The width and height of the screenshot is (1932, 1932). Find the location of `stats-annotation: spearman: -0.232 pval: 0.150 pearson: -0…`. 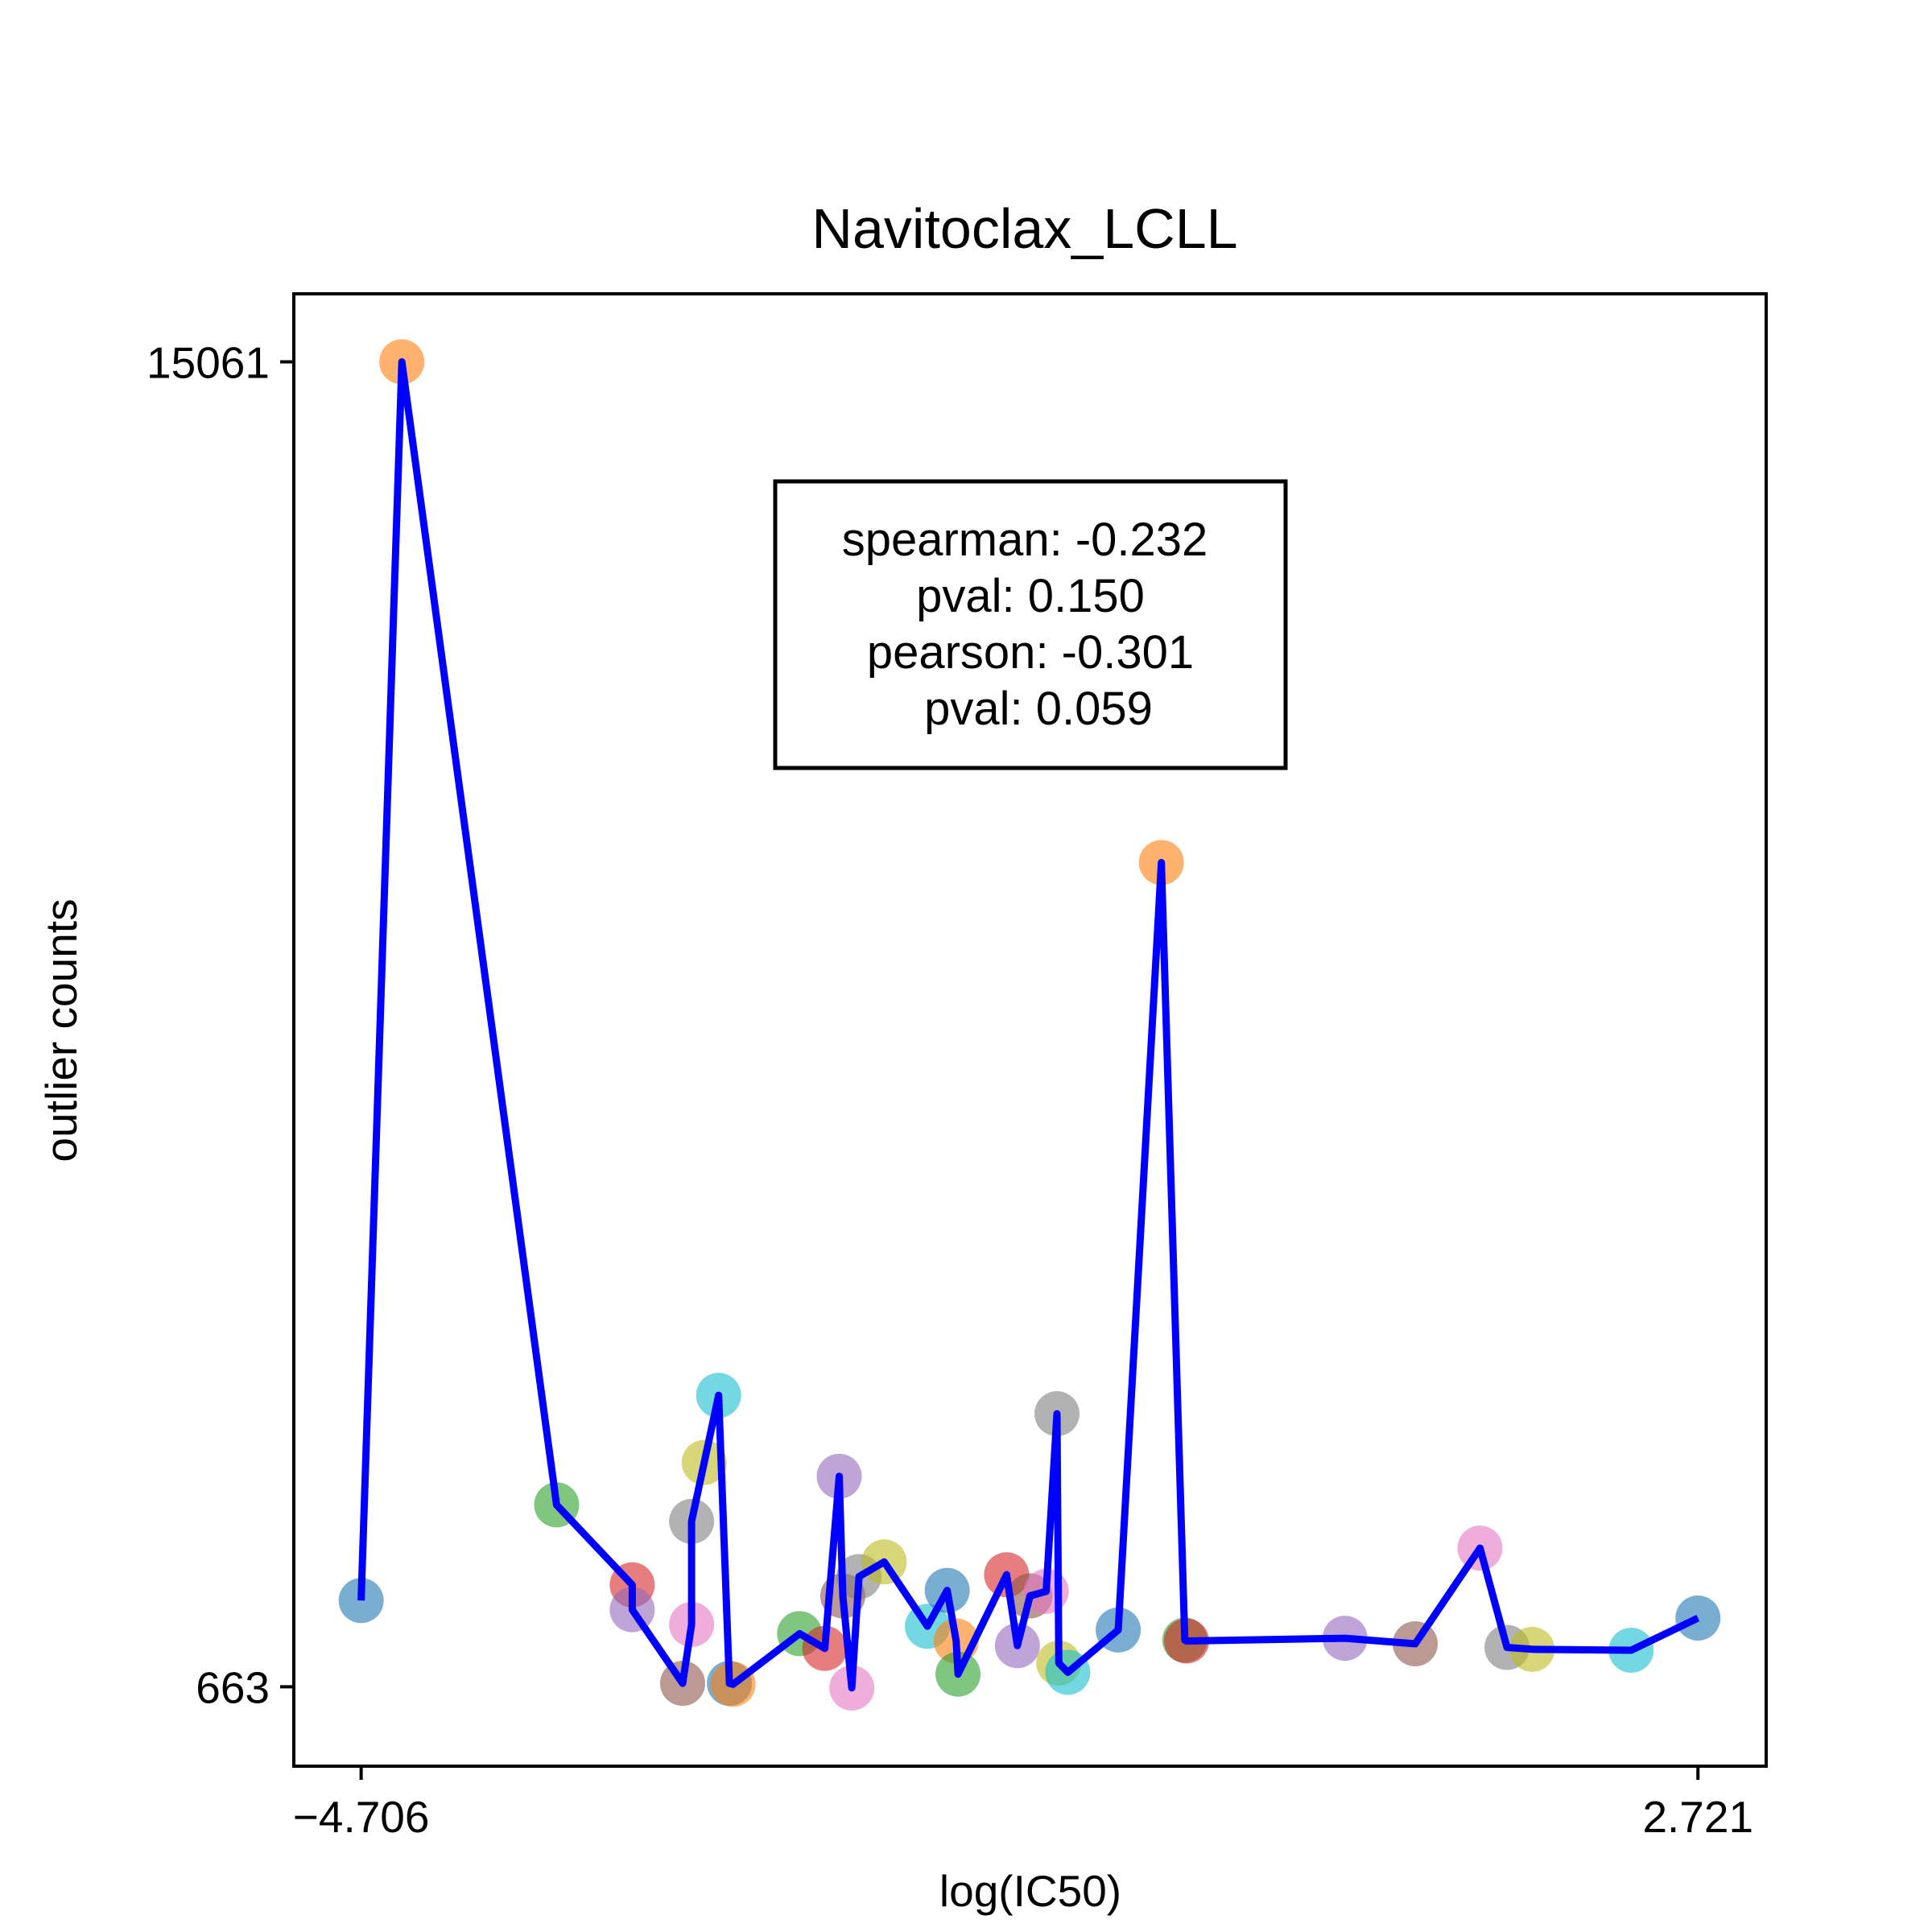

stats-annotation: spearman: -0.232 pval: 0.150 pearson: -0… is located at coordinates (1030, 624).